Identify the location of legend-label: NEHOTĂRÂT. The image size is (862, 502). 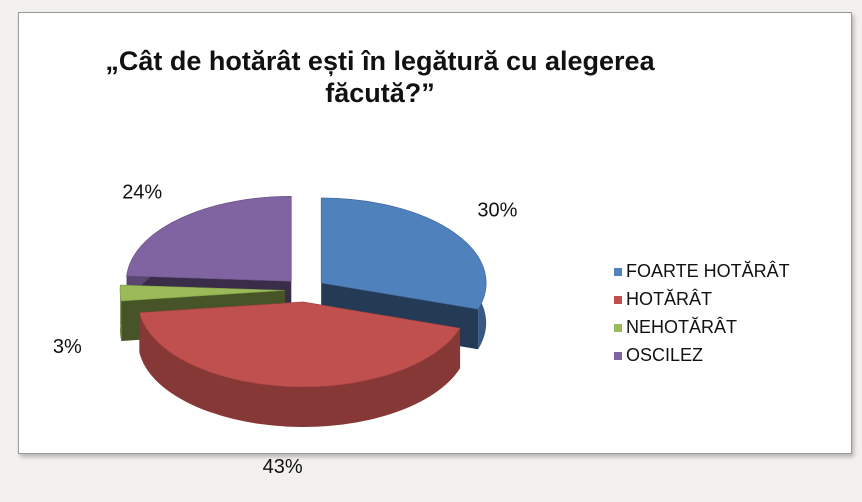
(681, 327).